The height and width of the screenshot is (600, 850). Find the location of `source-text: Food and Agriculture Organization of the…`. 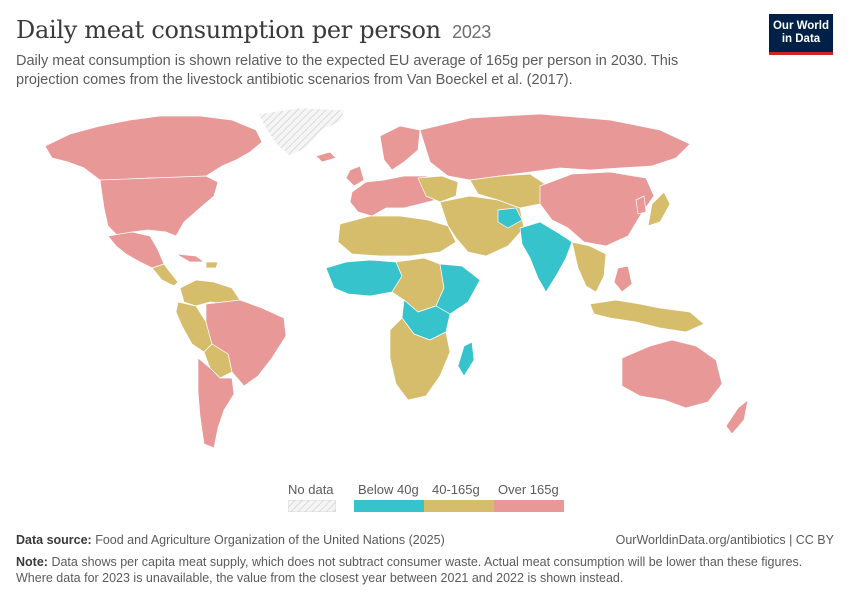

source-text: Food and Agriculture Organization of the… is located at coordinates (270, 540).